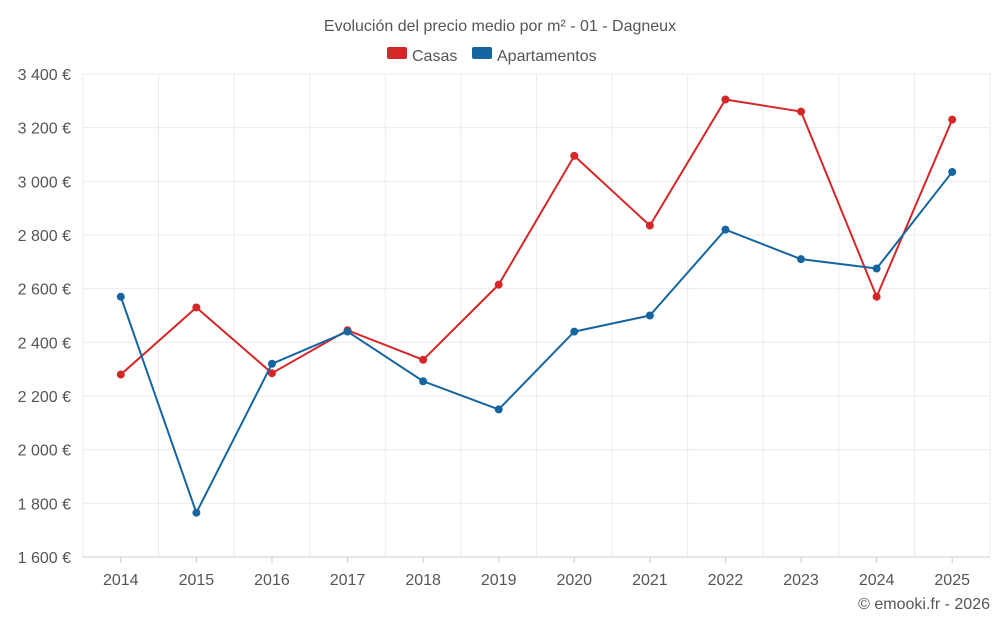 The height and width of the screenshot is (625, 1000). Describe the element at coordinates (44, 504) in the screenshot. I see `y-tick-label: 1 800 €` at that location.